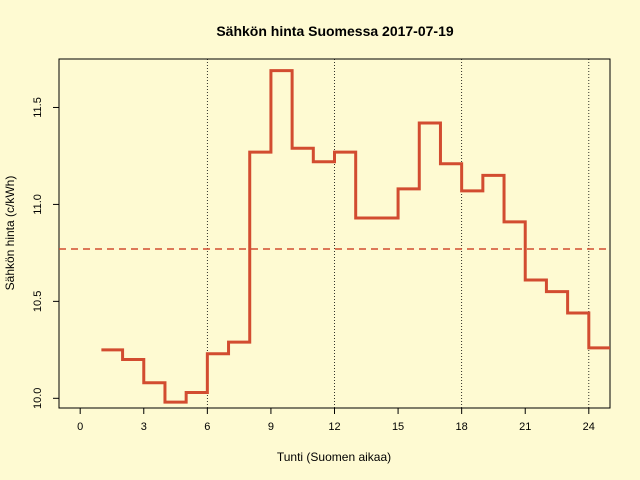  Describe the element at coordinates (525, 427) in the screenshot. I see `x-tick-label-21: 21` at that location.